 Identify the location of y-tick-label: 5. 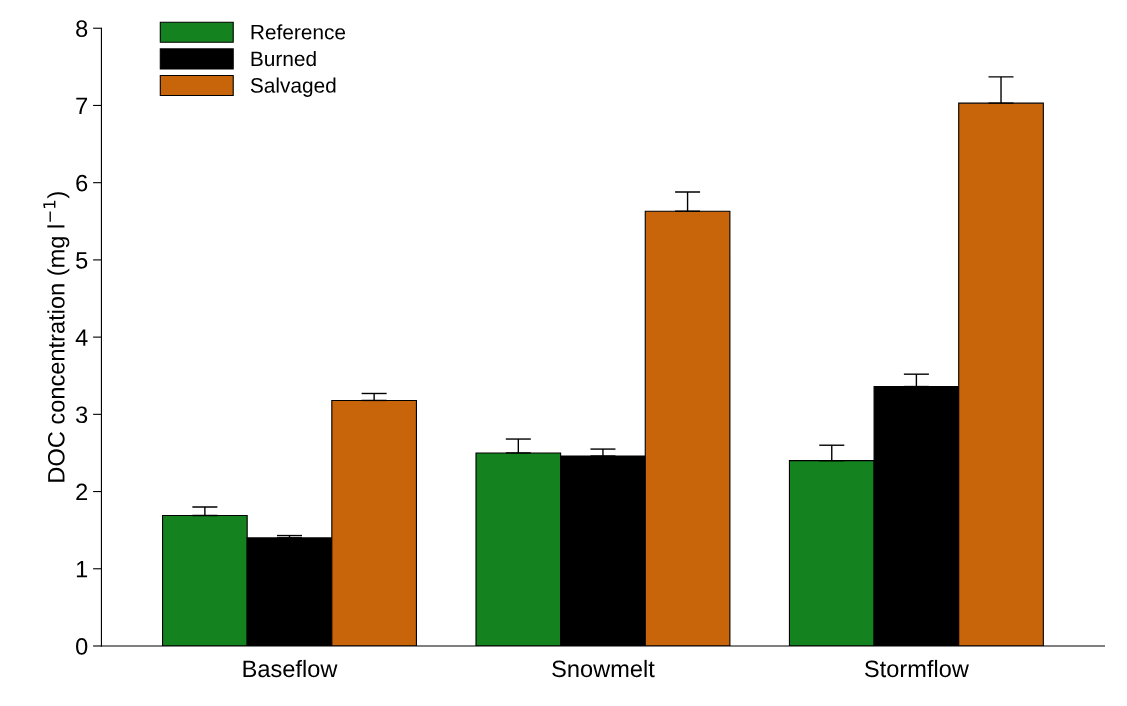
(82, 260).